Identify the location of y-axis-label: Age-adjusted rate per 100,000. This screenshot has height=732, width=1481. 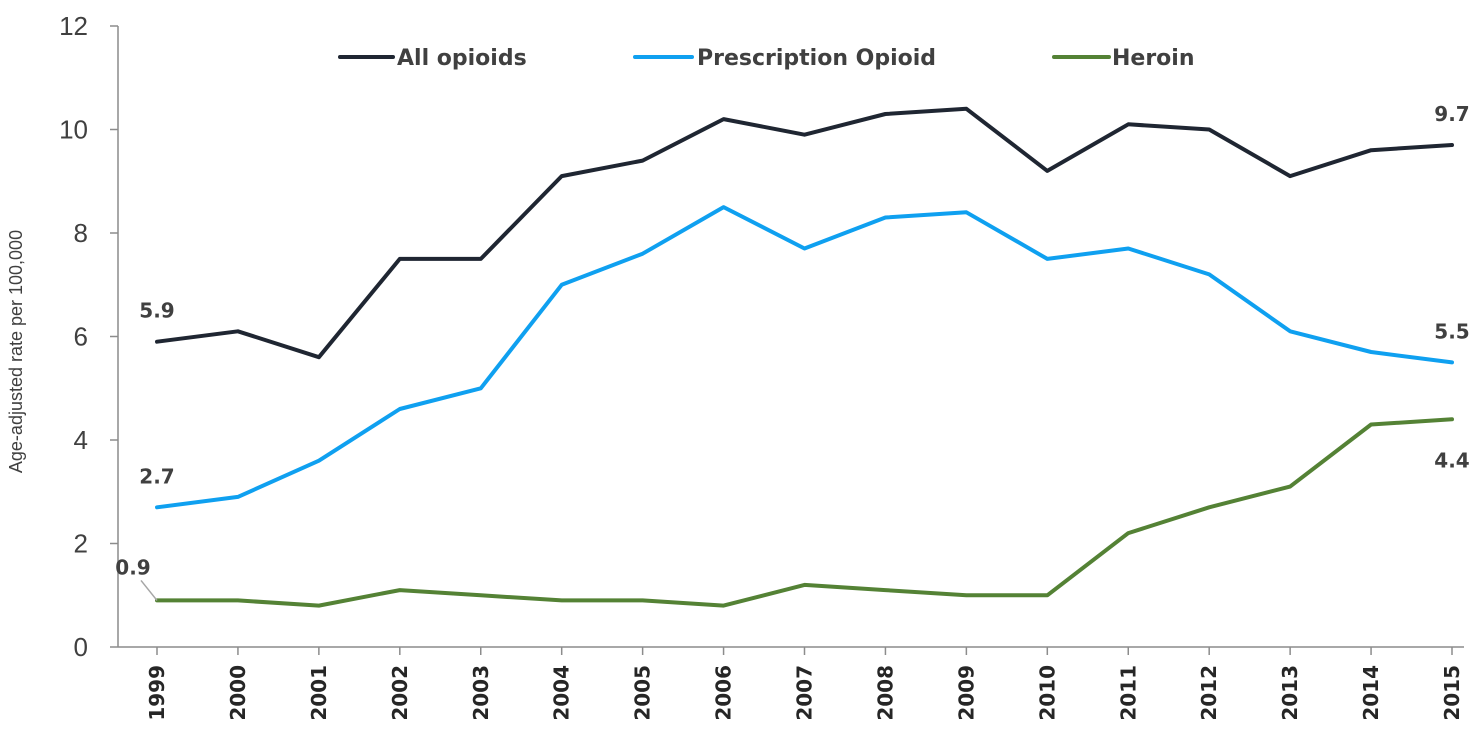
(16, 351).